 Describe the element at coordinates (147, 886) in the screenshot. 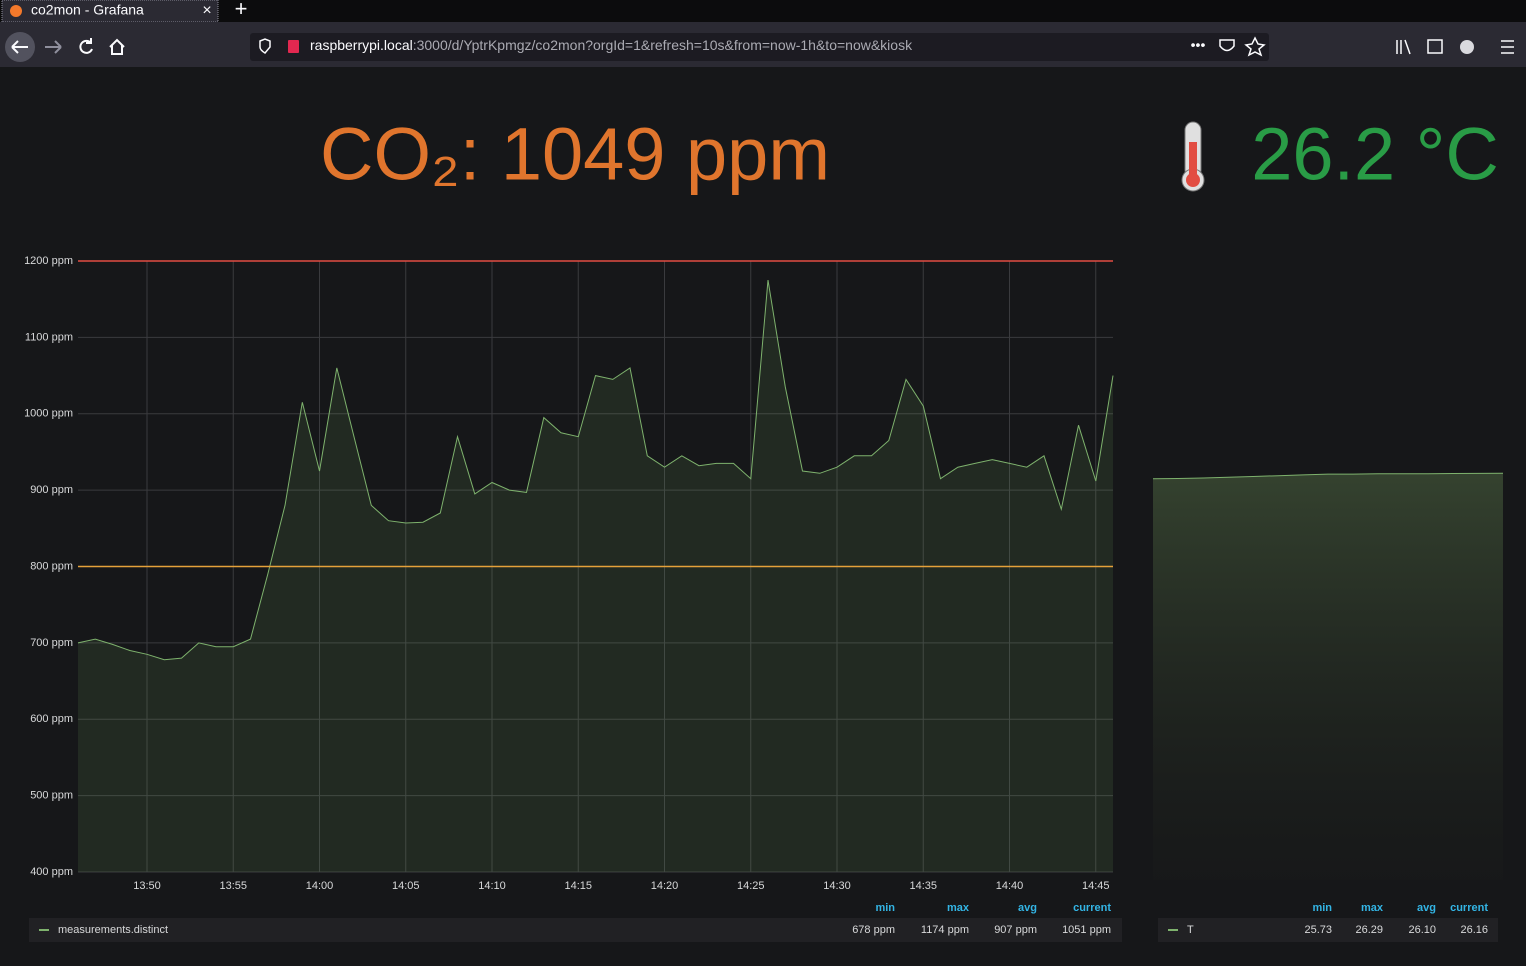

I see `x-tick-label: 13:50` at that location.